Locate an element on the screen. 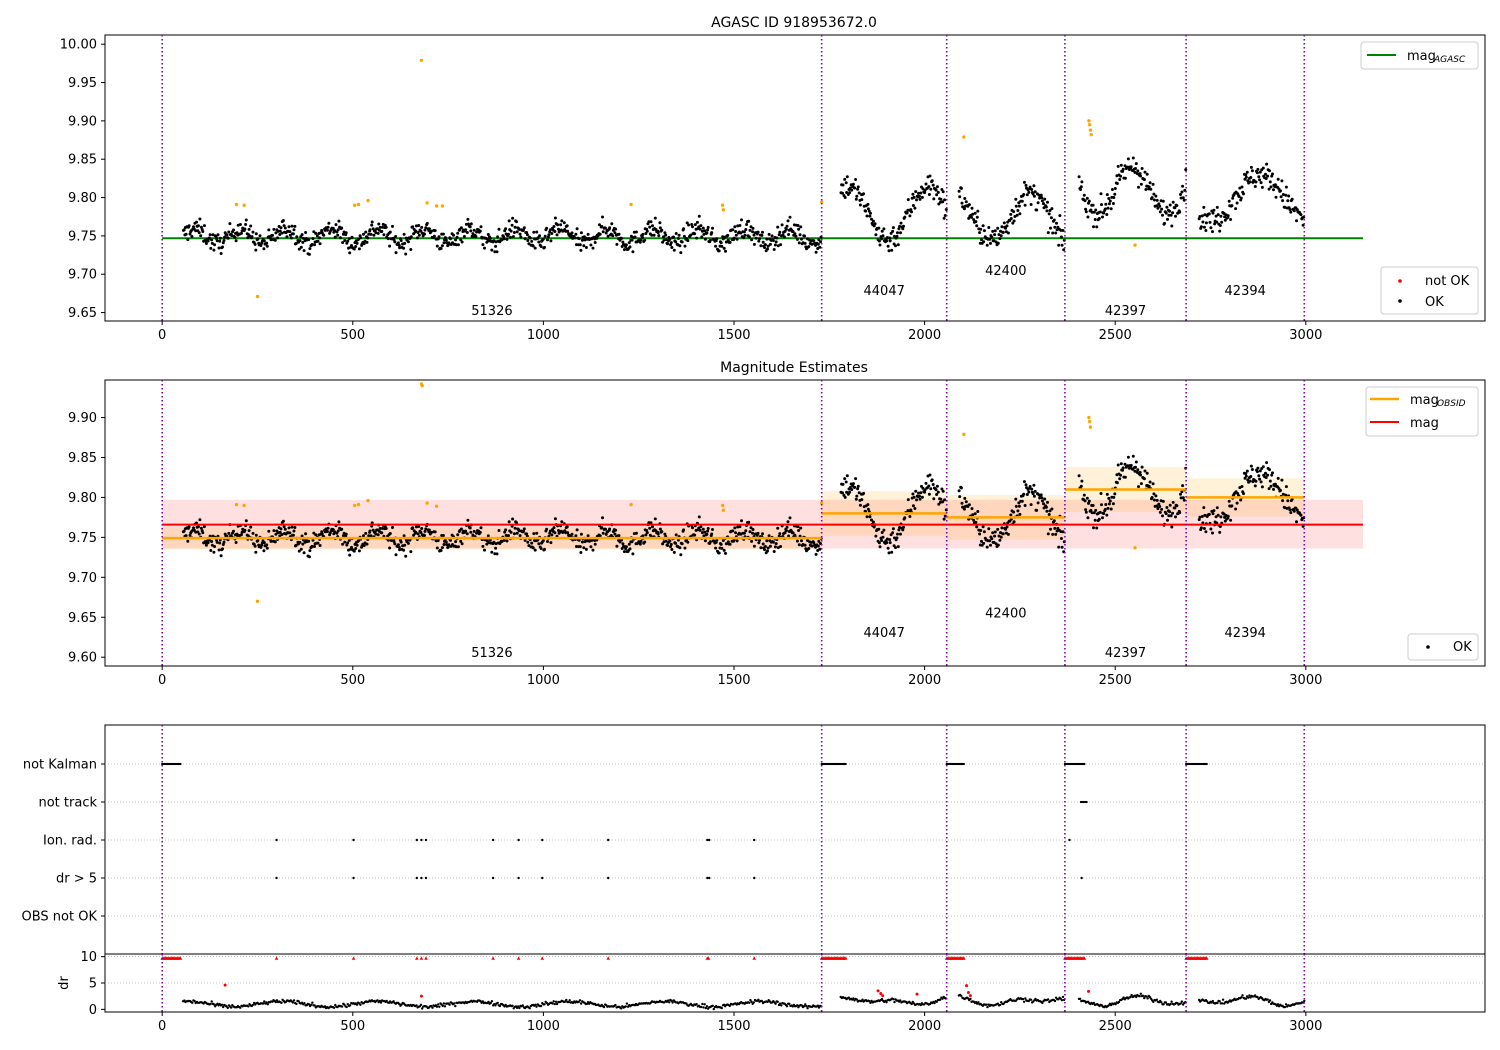 The image size is (1500, 1050). legend-label-ok: OK is located at coordinates (1434, 302).